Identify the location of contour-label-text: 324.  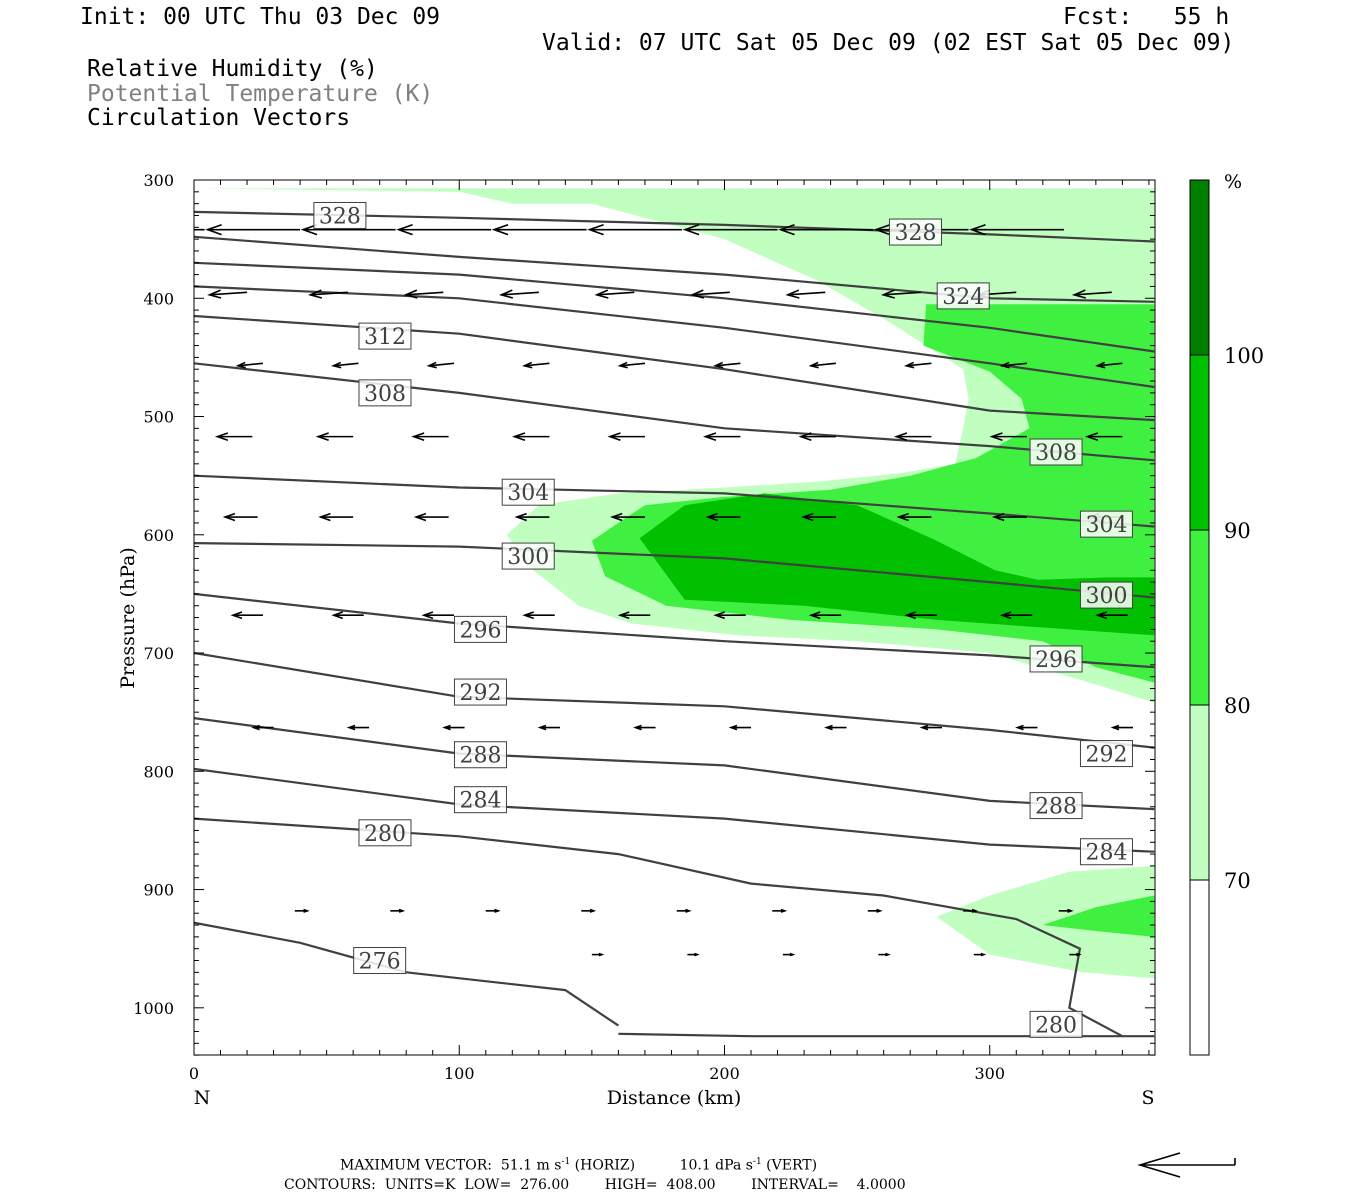
(963, 297).